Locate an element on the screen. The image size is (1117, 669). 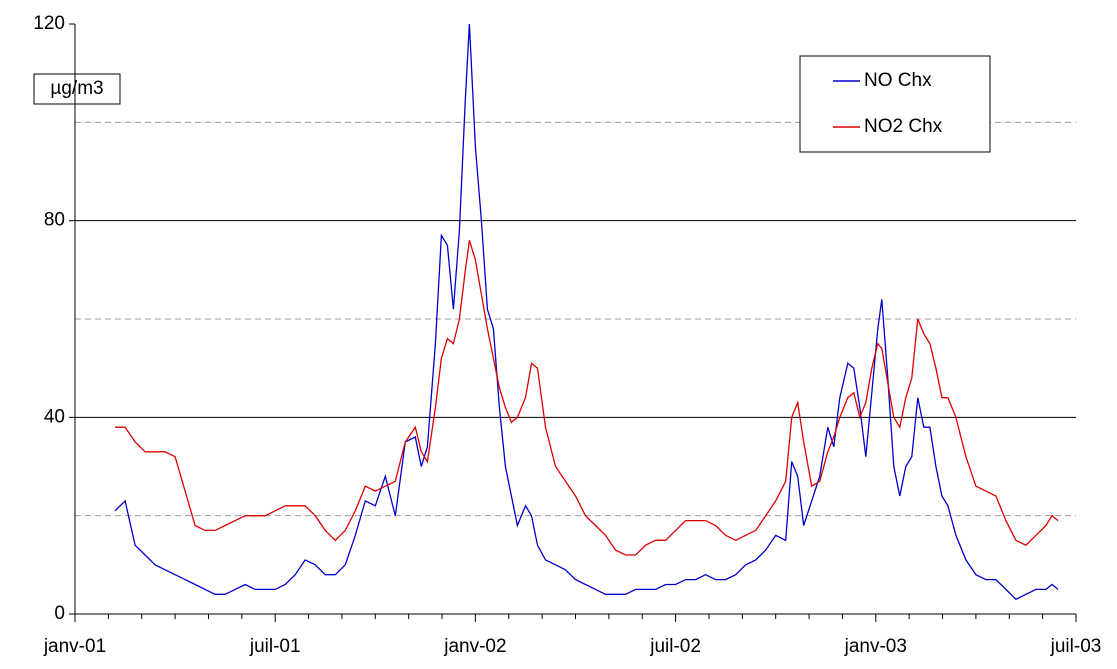
y-axis-label: µg/m3 is located at coordinates (76, 88).